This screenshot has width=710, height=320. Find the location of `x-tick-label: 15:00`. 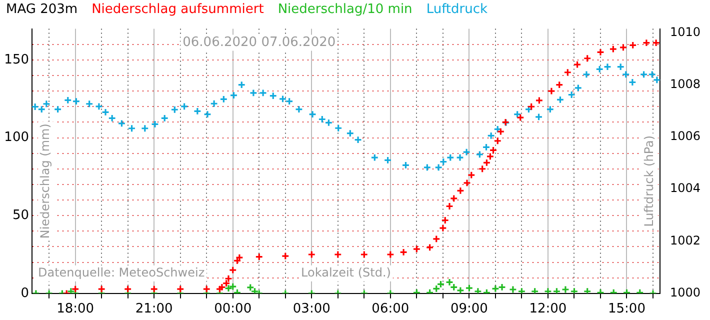

x-tick-label: 15:00 is located at coordinates (627, 309).